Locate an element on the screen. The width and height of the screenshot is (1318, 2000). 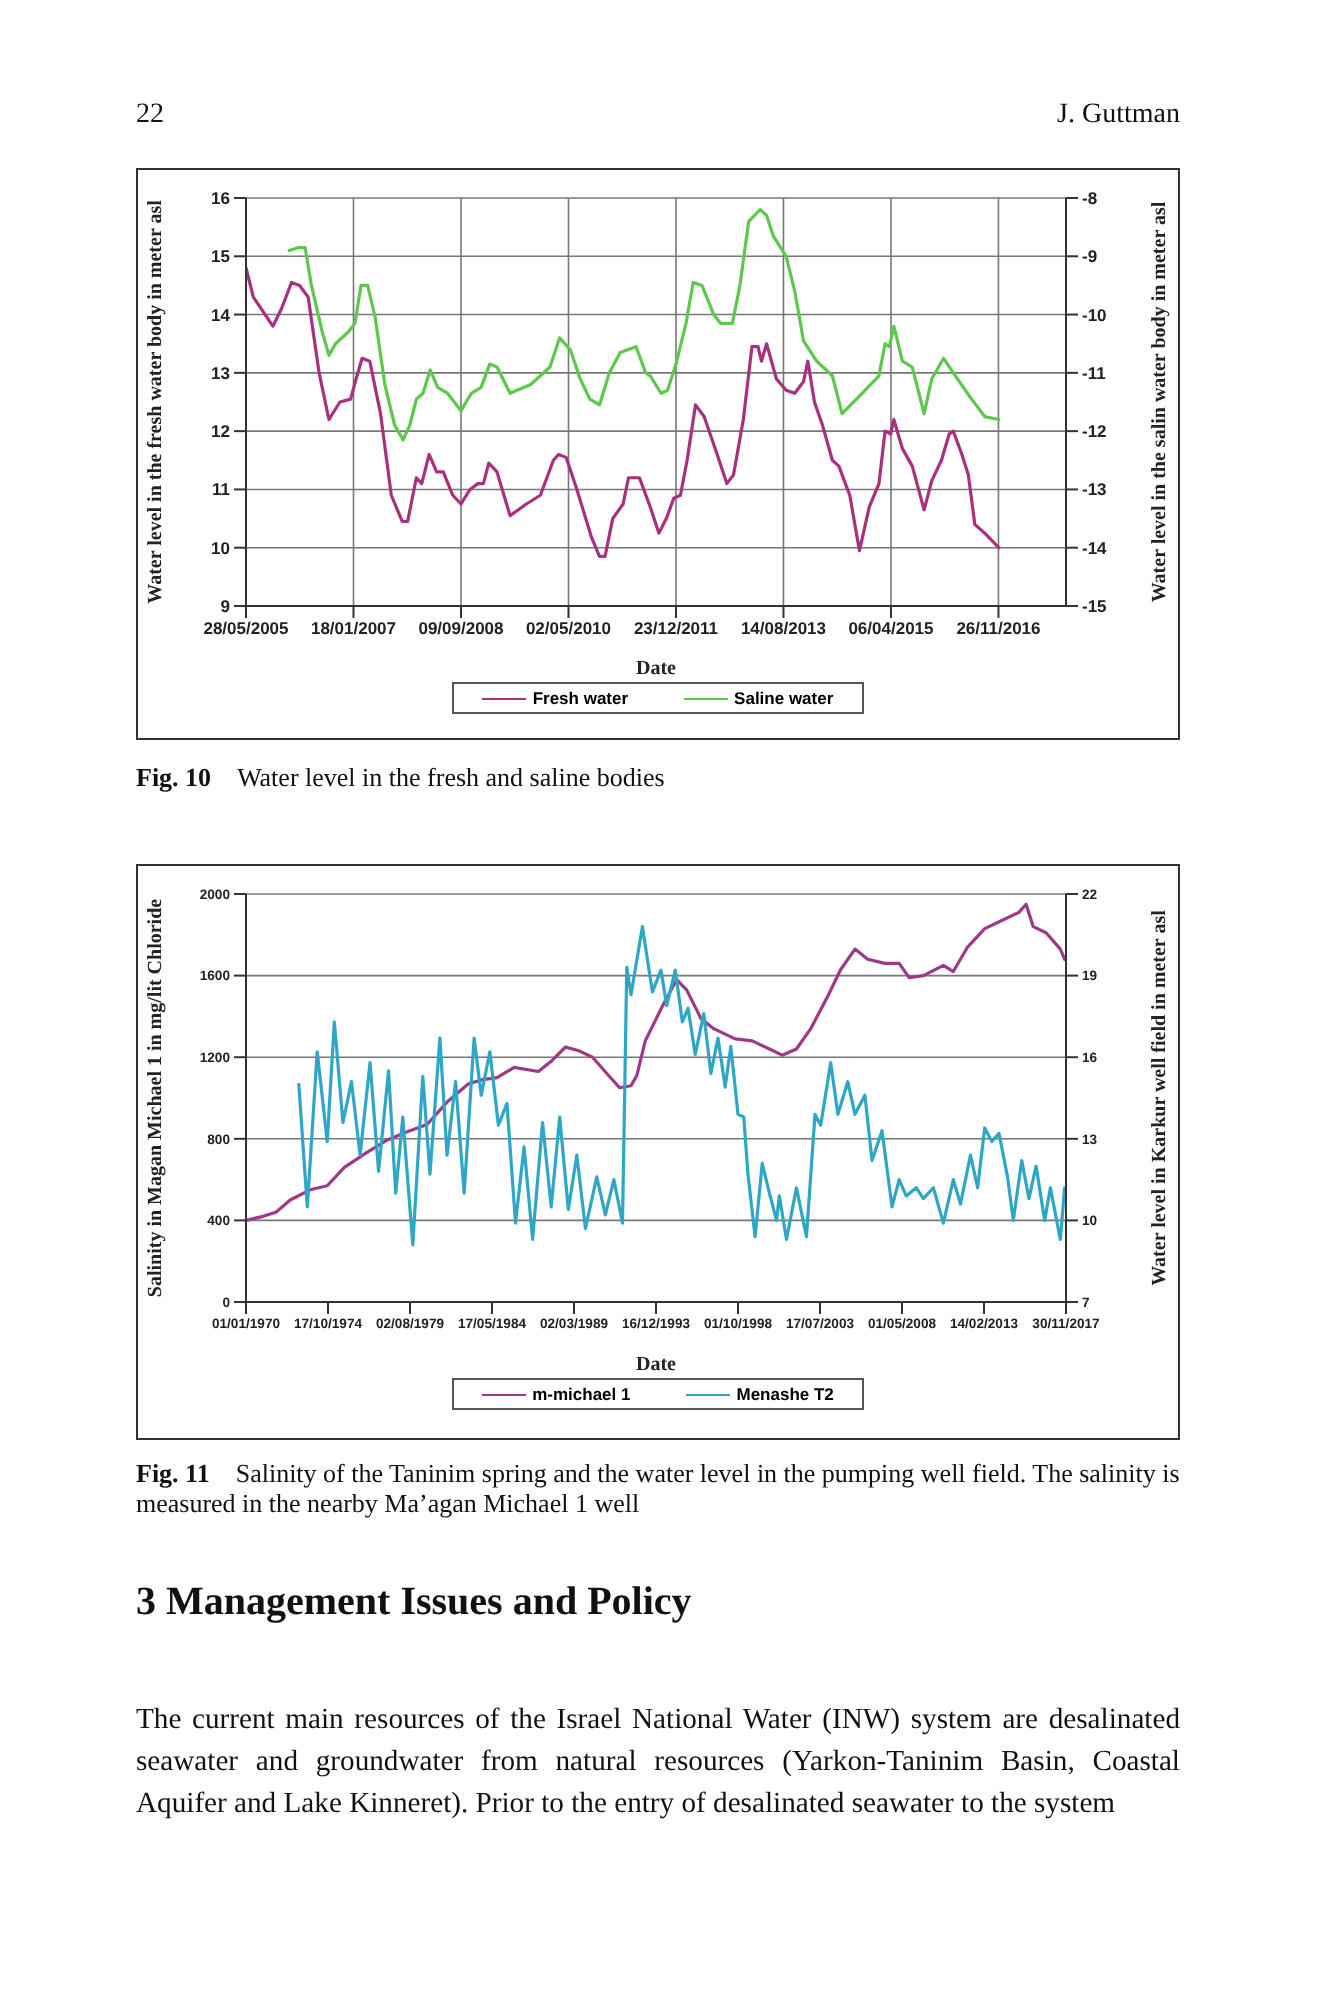
y-tick-label: 12 is located at coordinates (221, 431).